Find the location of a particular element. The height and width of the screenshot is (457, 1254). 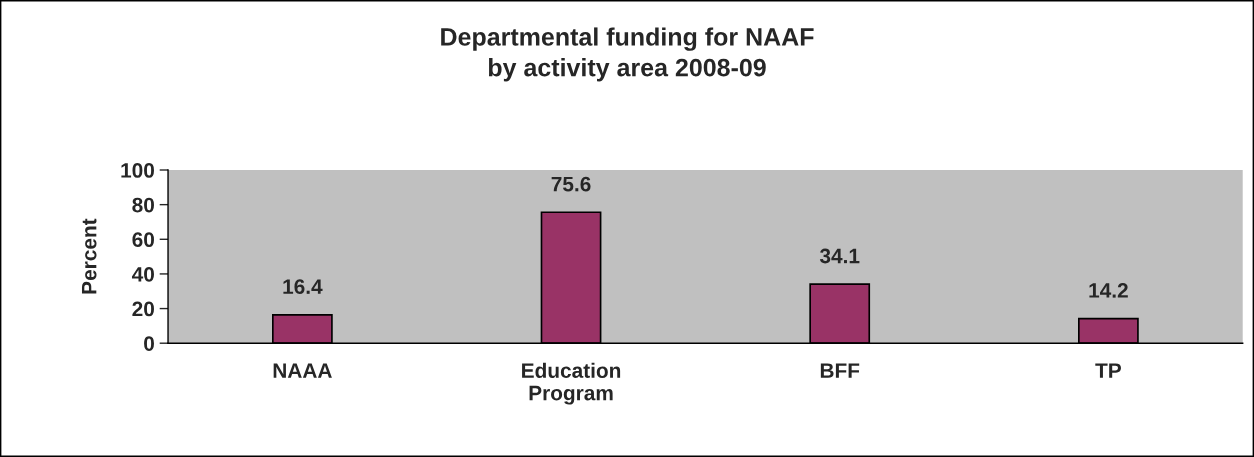

y-tick-label: 40 is located at coordinates (142, 274).